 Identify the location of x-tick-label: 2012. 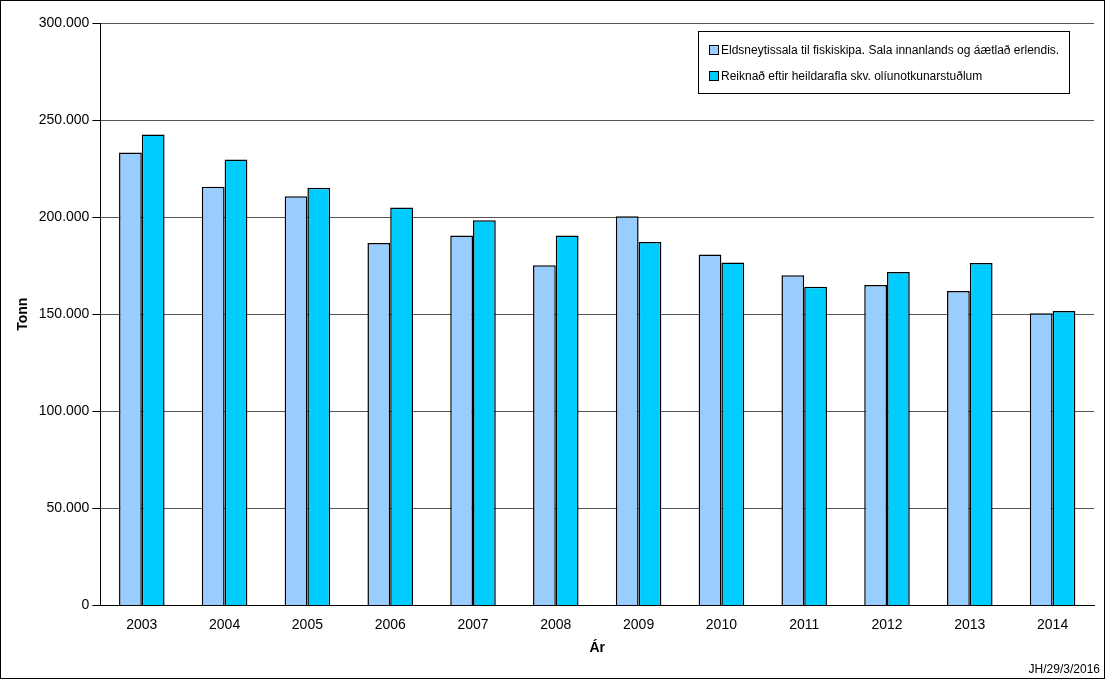
(887, 623).